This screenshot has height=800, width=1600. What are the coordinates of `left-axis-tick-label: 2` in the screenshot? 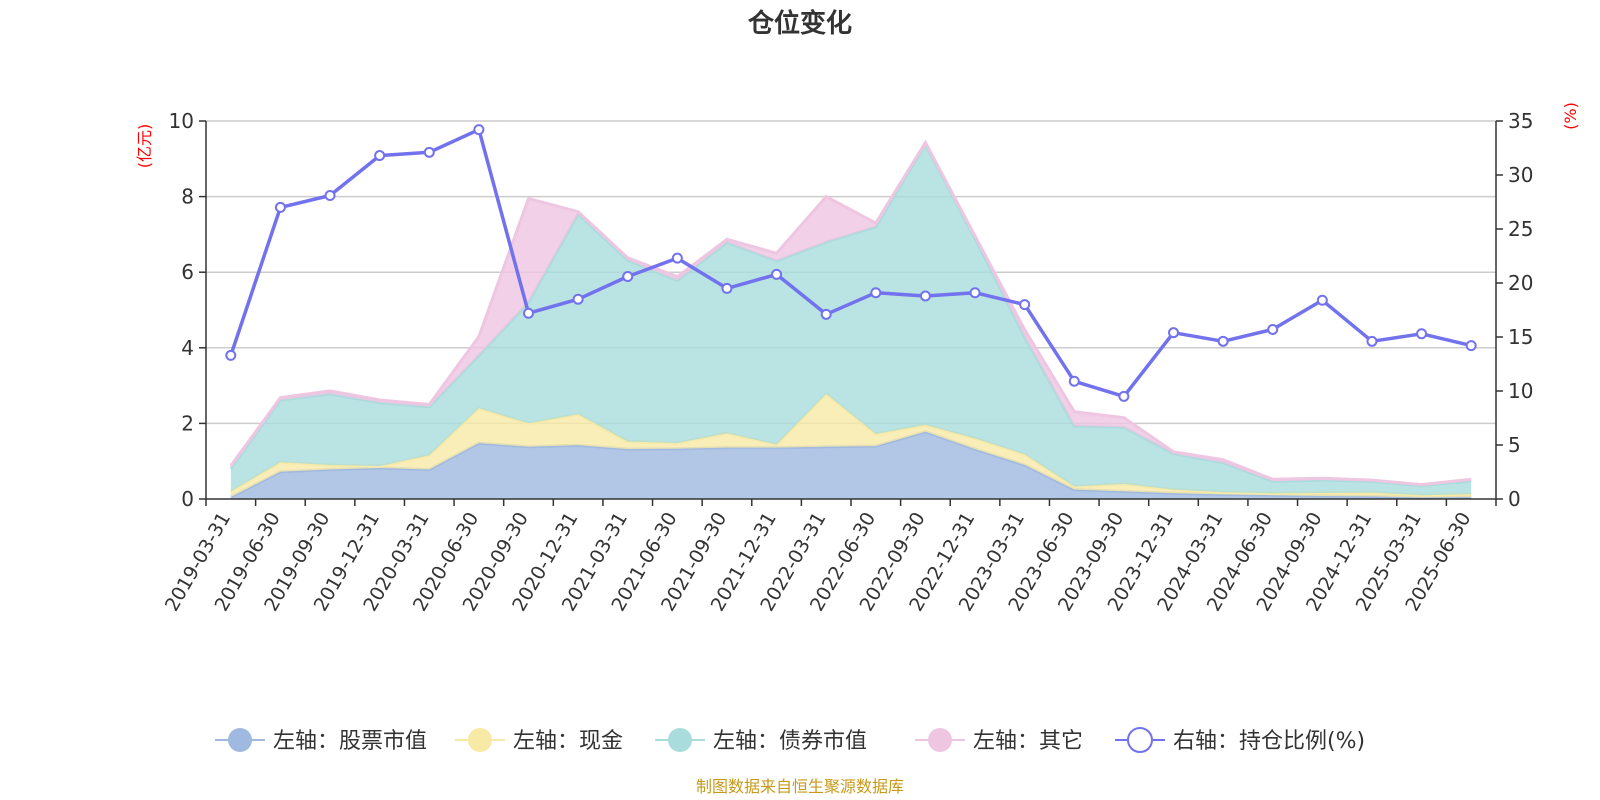 It's located at (187, 423).